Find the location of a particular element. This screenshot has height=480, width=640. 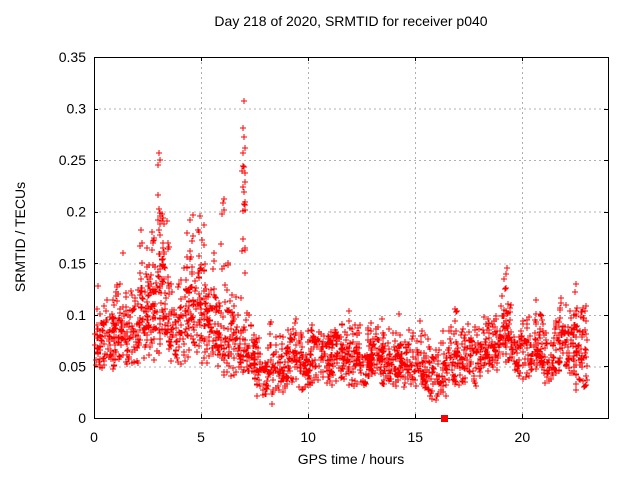

x-tick-labels: 0 5 10 15 20 is located at coordinates (310, 437).